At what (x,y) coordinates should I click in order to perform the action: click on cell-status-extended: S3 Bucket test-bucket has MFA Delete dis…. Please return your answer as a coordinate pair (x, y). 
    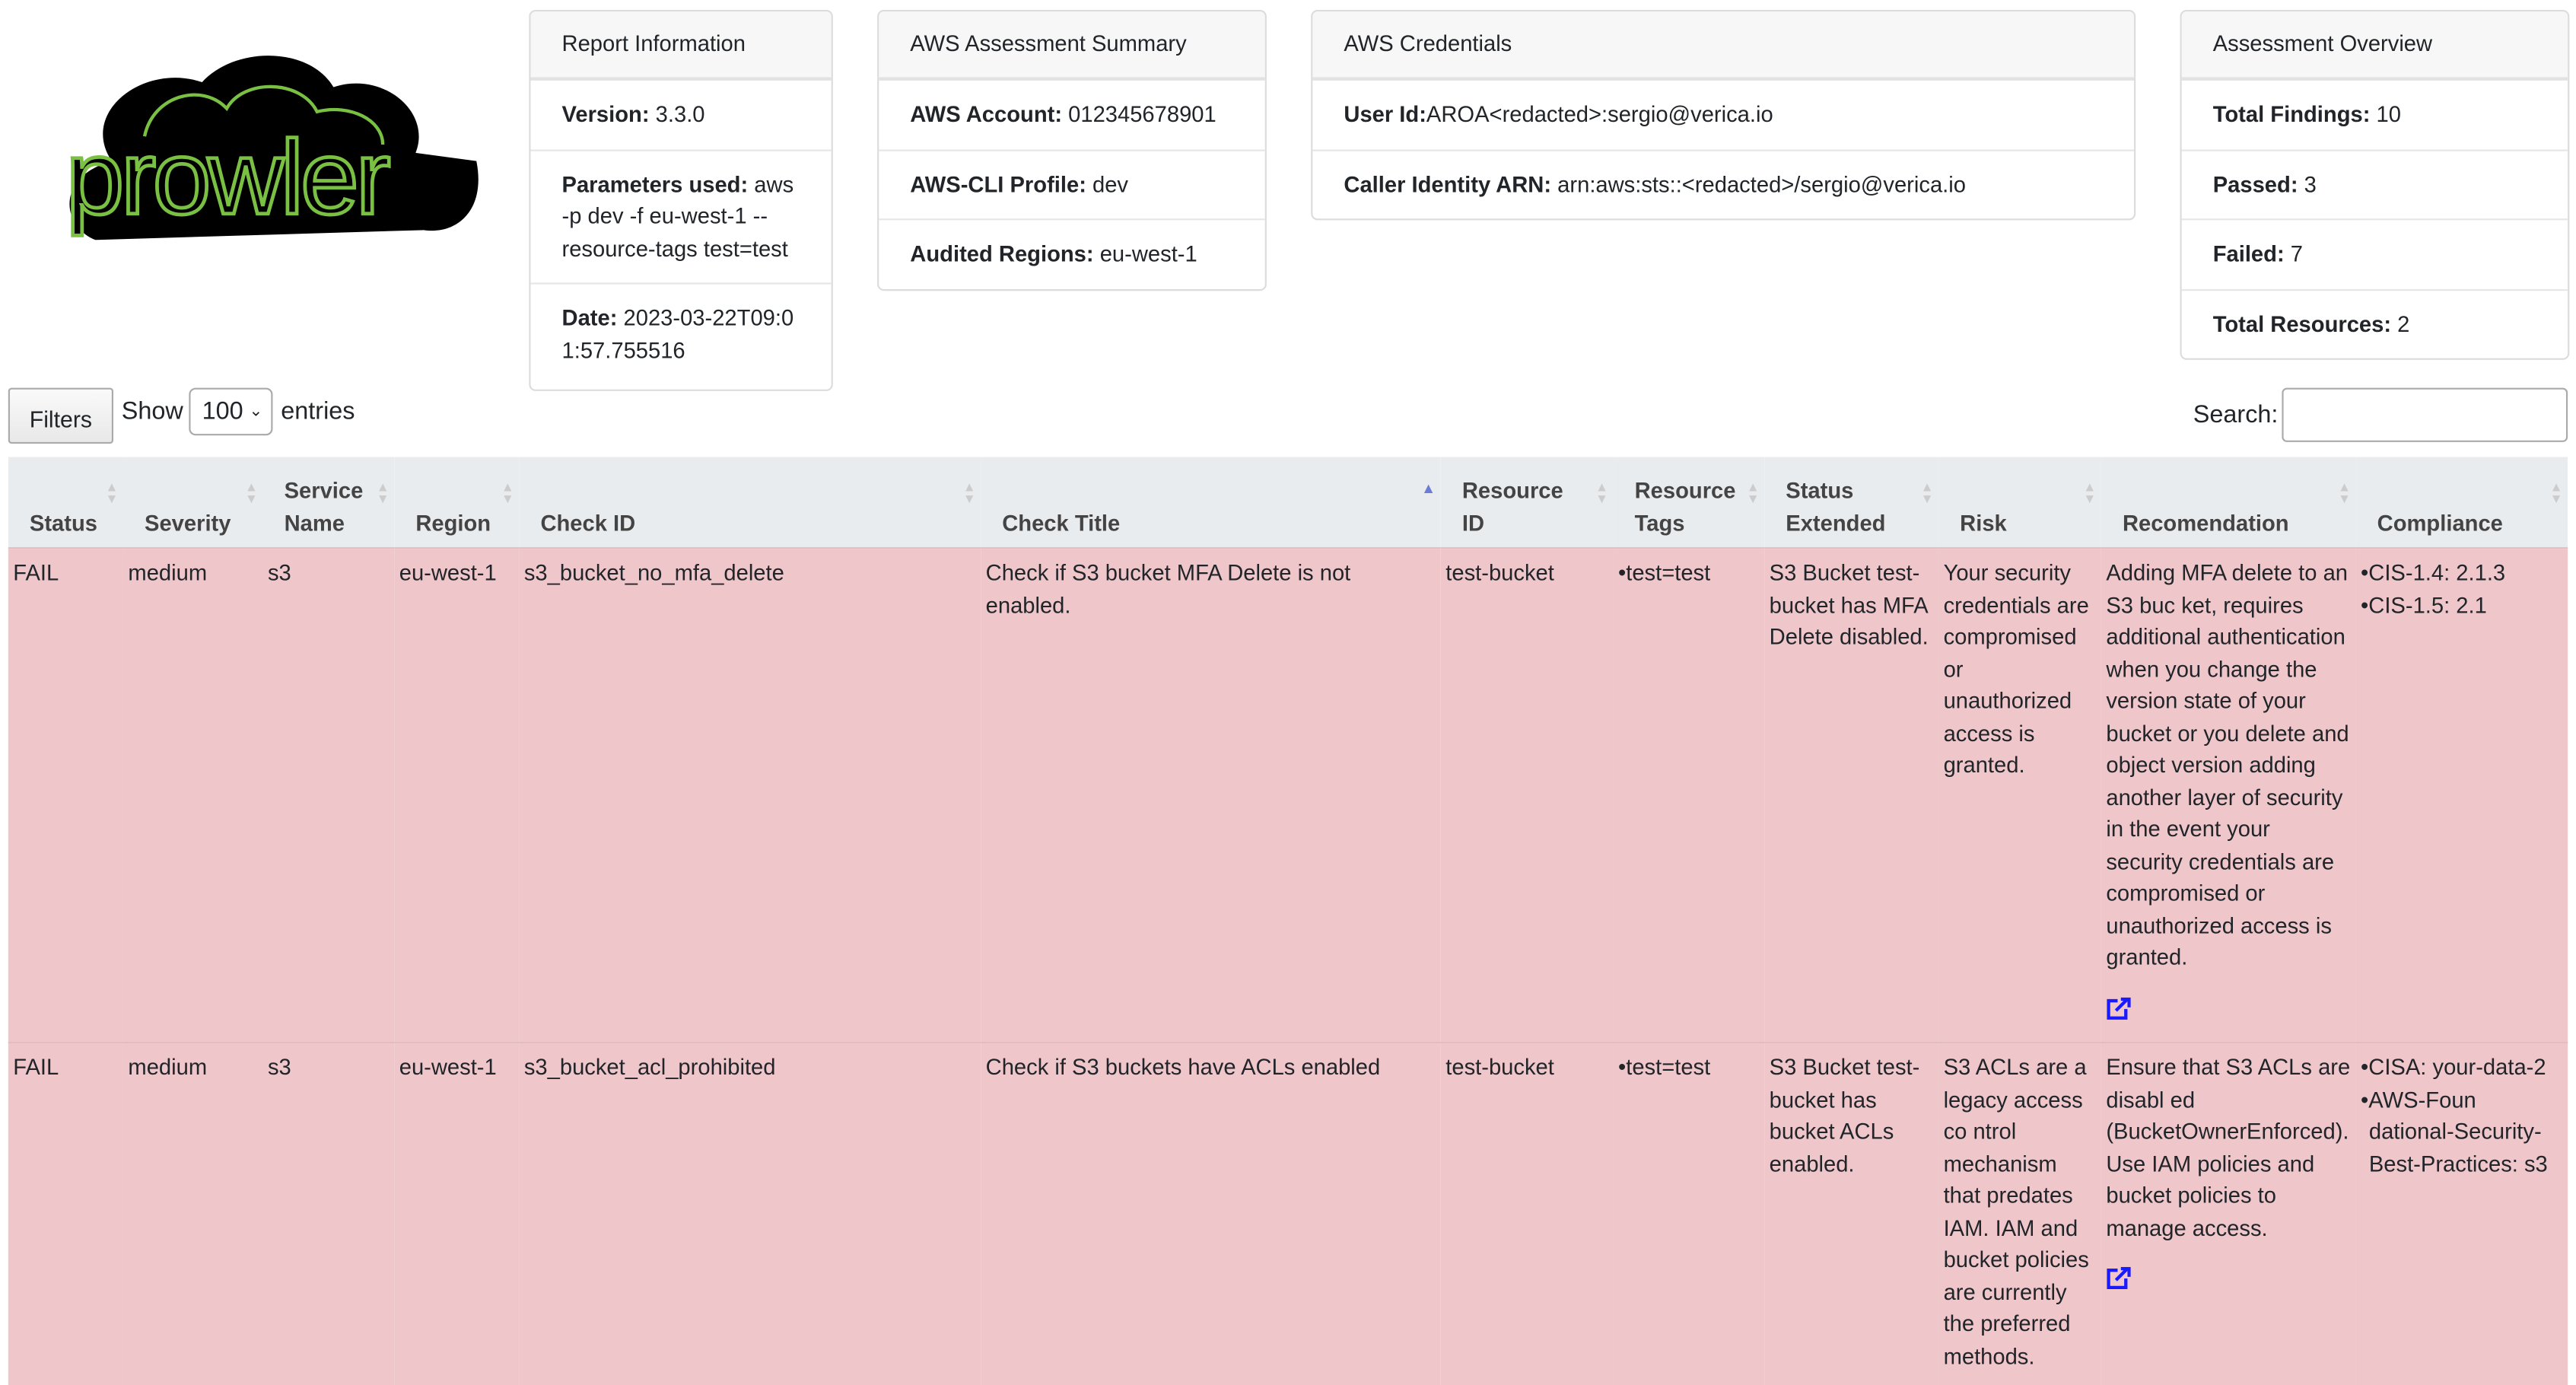
    Looking at the image, I should click on (1851, 795).